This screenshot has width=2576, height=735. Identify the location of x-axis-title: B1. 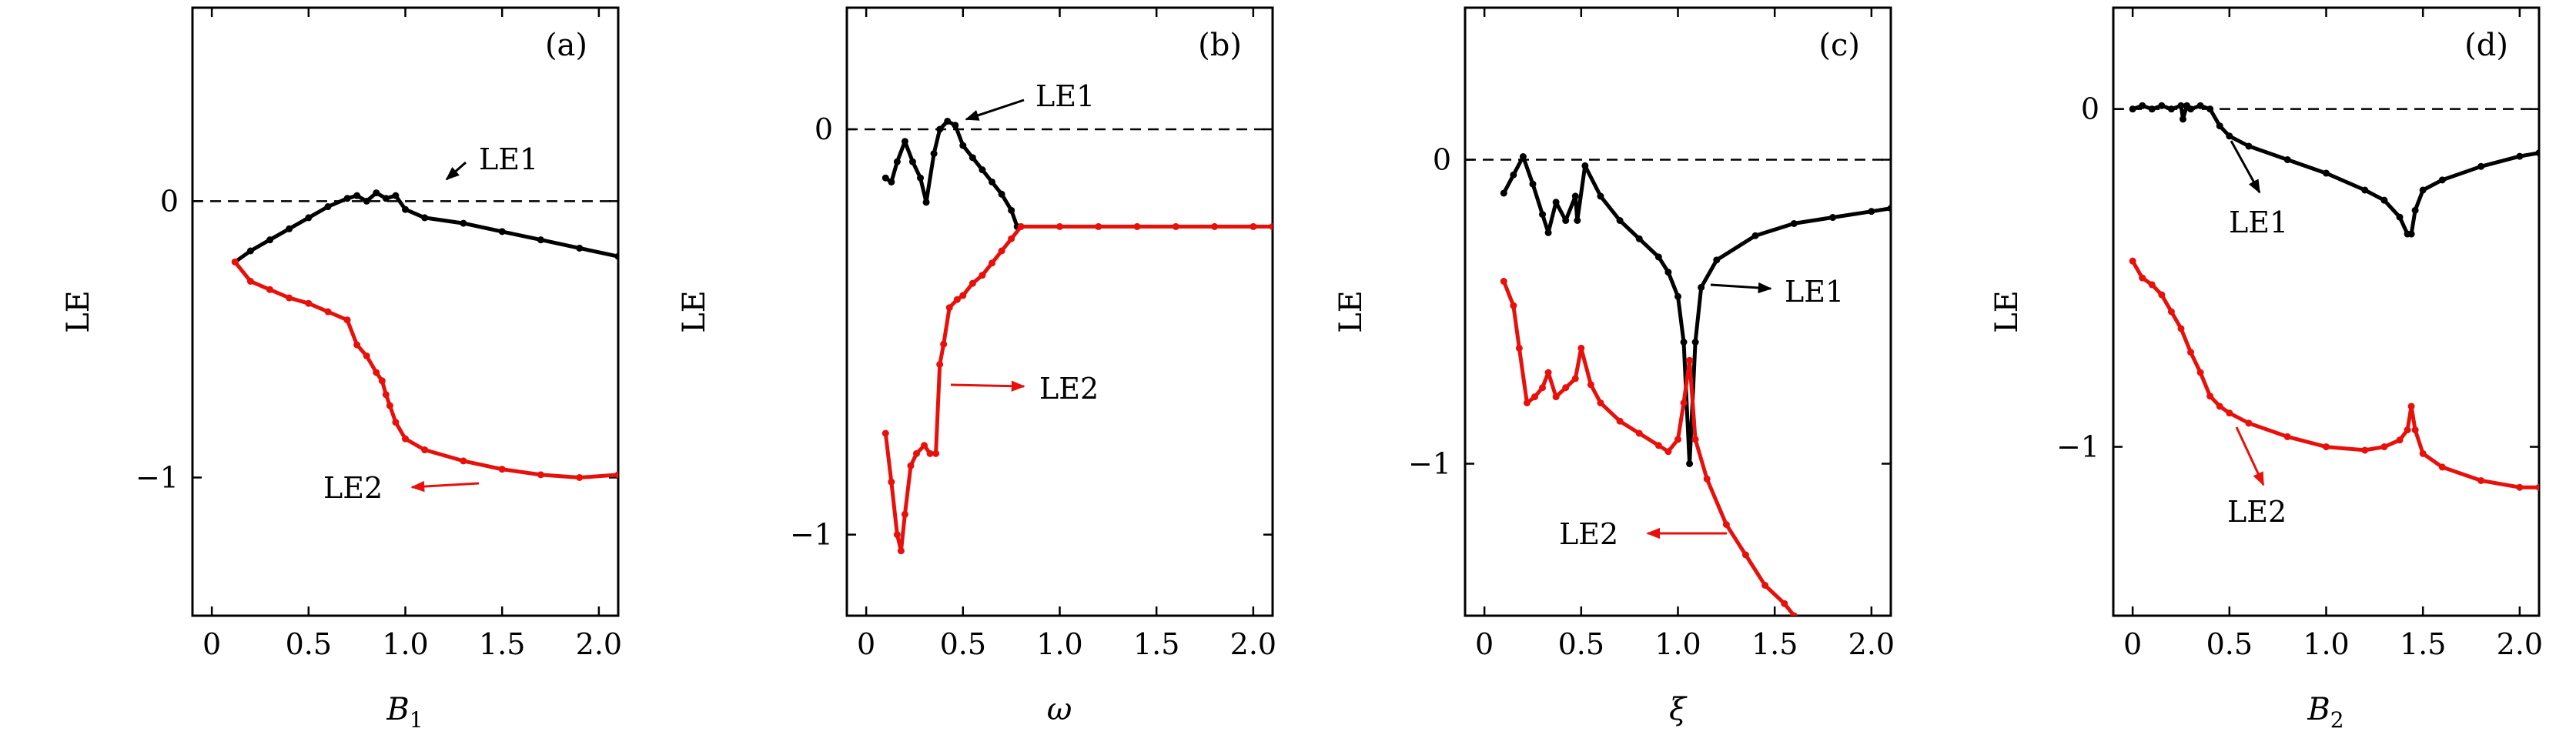
(405, 712).